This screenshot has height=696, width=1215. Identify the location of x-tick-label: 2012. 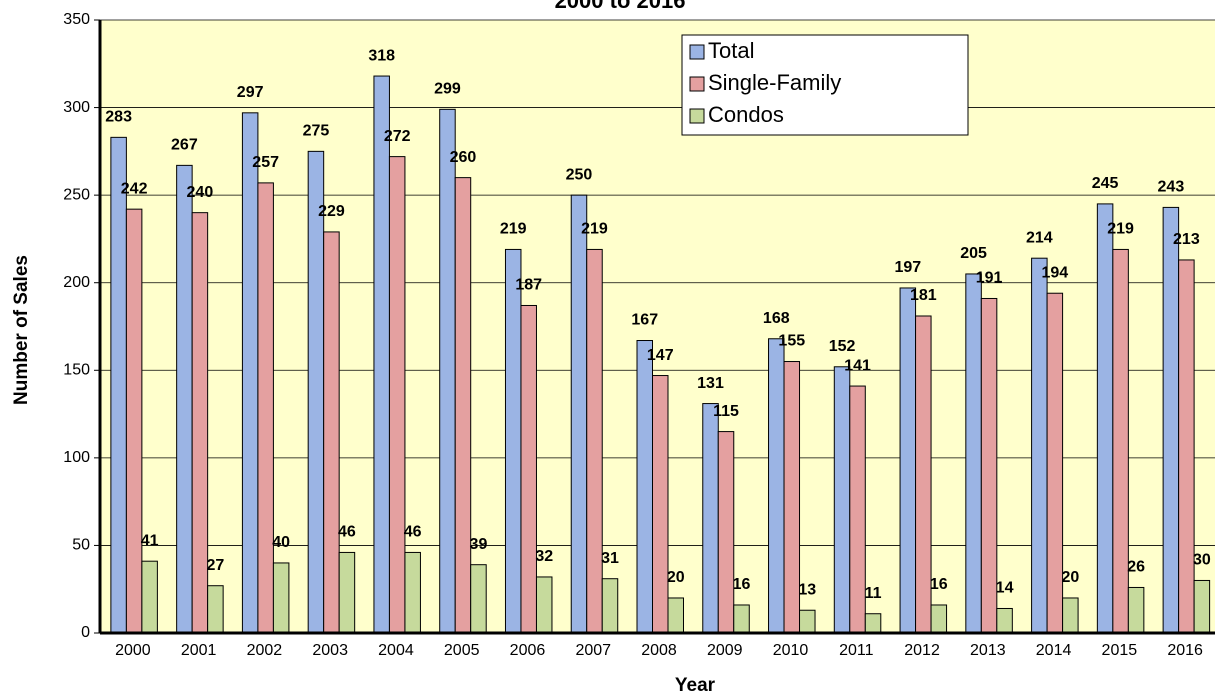
(922, 650).